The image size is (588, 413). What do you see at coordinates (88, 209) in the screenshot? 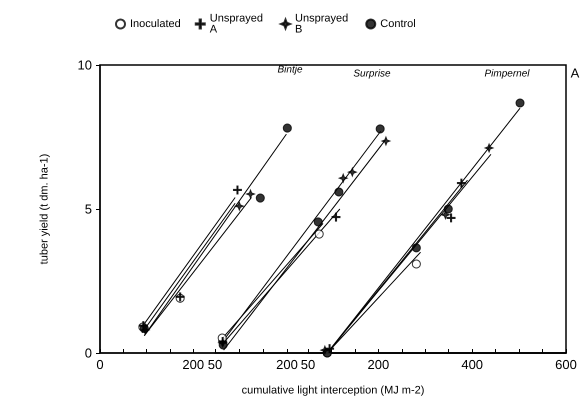
I see `y-tick-label: 5` at bounding box center [88, 209].